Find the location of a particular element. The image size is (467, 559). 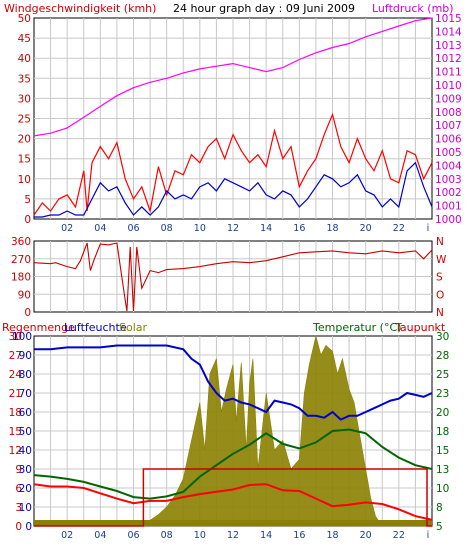

y-humidity-tick: 40 is located at coordinates (25, 451).